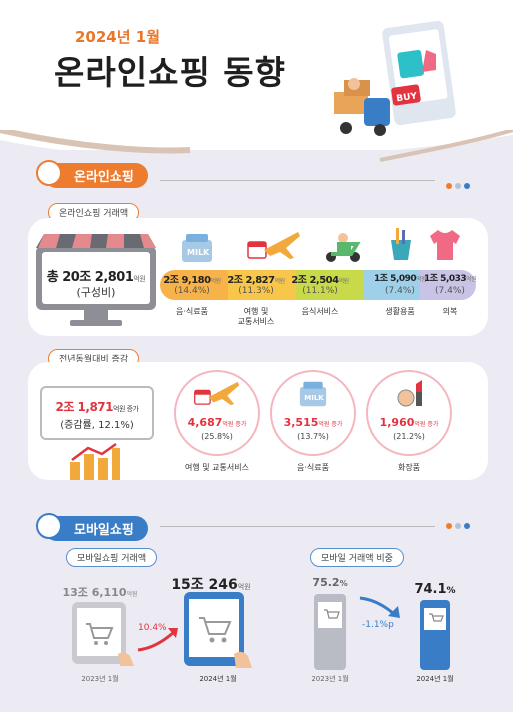 This screenshot has width=513, height=712. I want to click on yoy-item-value: 3,515억원 증가, so click(313, 422).